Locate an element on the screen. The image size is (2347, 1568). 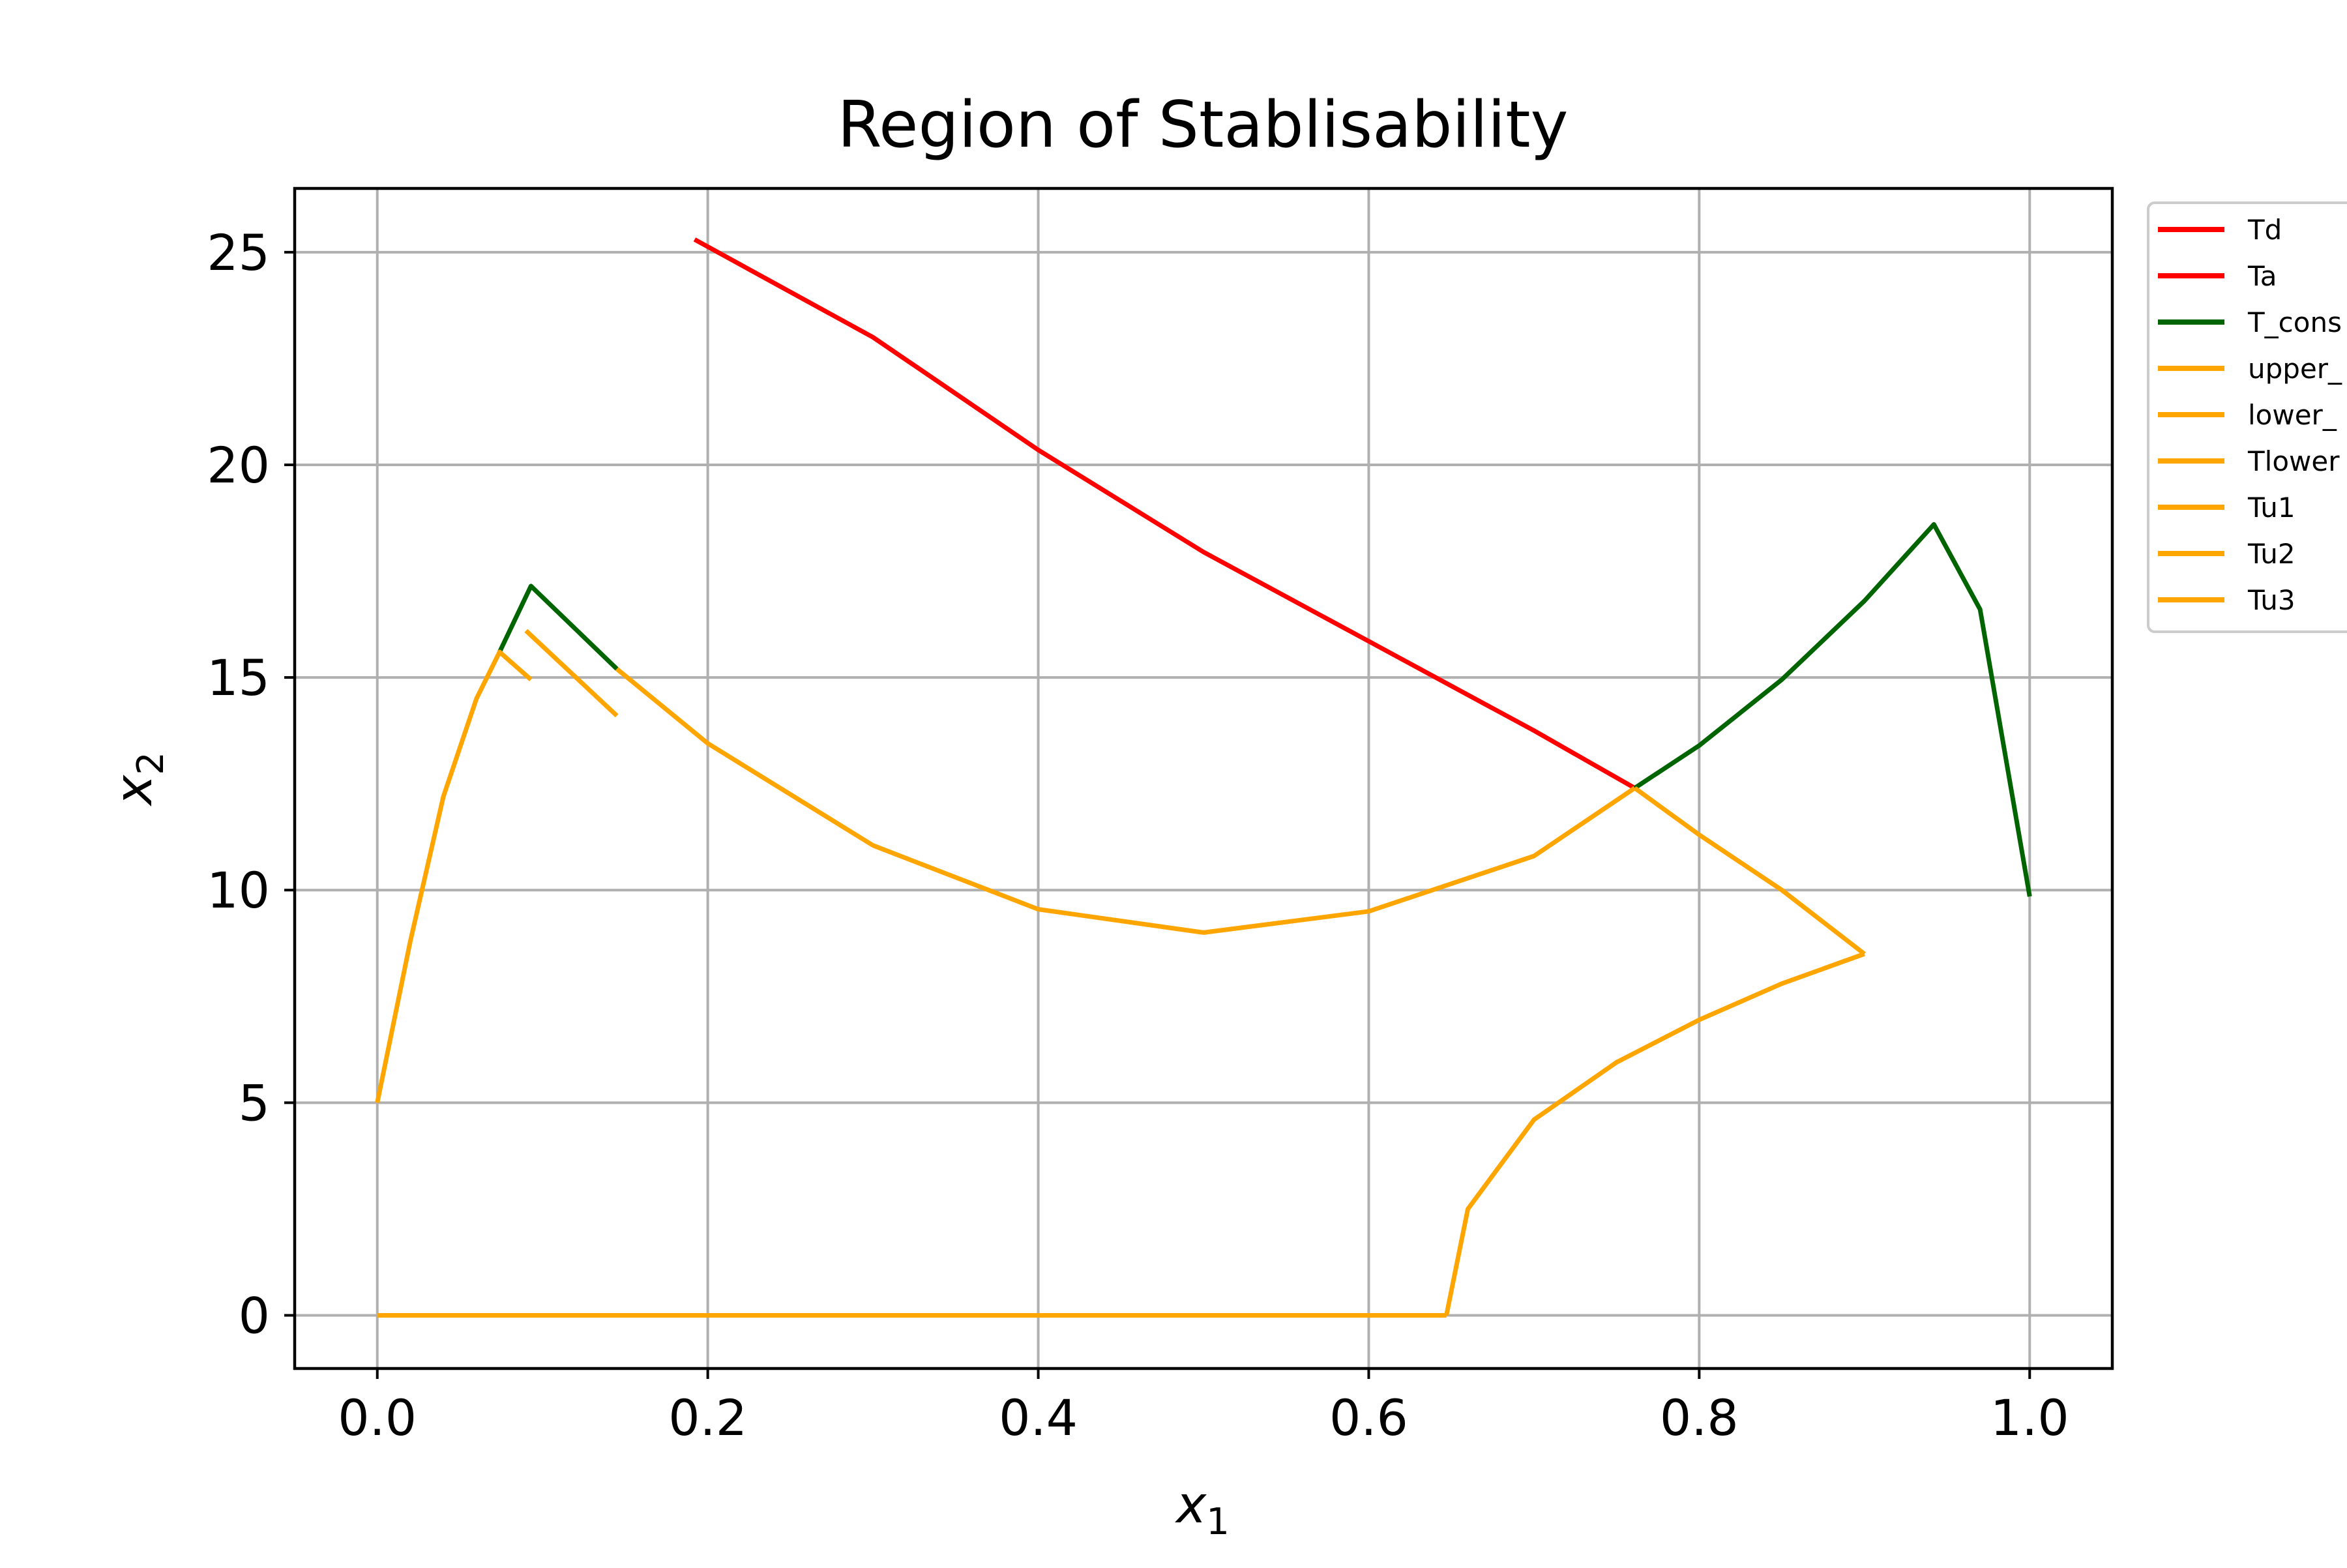
y-tick-label: 20 is located at coordinates (239, 465).